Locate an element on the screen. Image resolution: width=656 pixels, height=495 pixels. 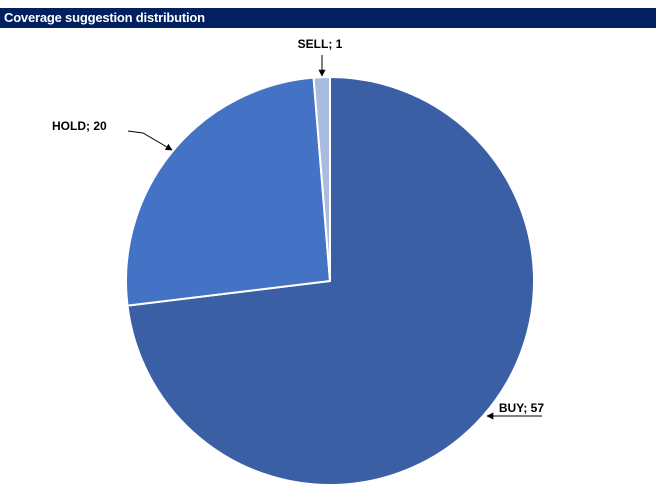
chart-title: Coverage suggestion distribution is located at coordinates (104, 17).